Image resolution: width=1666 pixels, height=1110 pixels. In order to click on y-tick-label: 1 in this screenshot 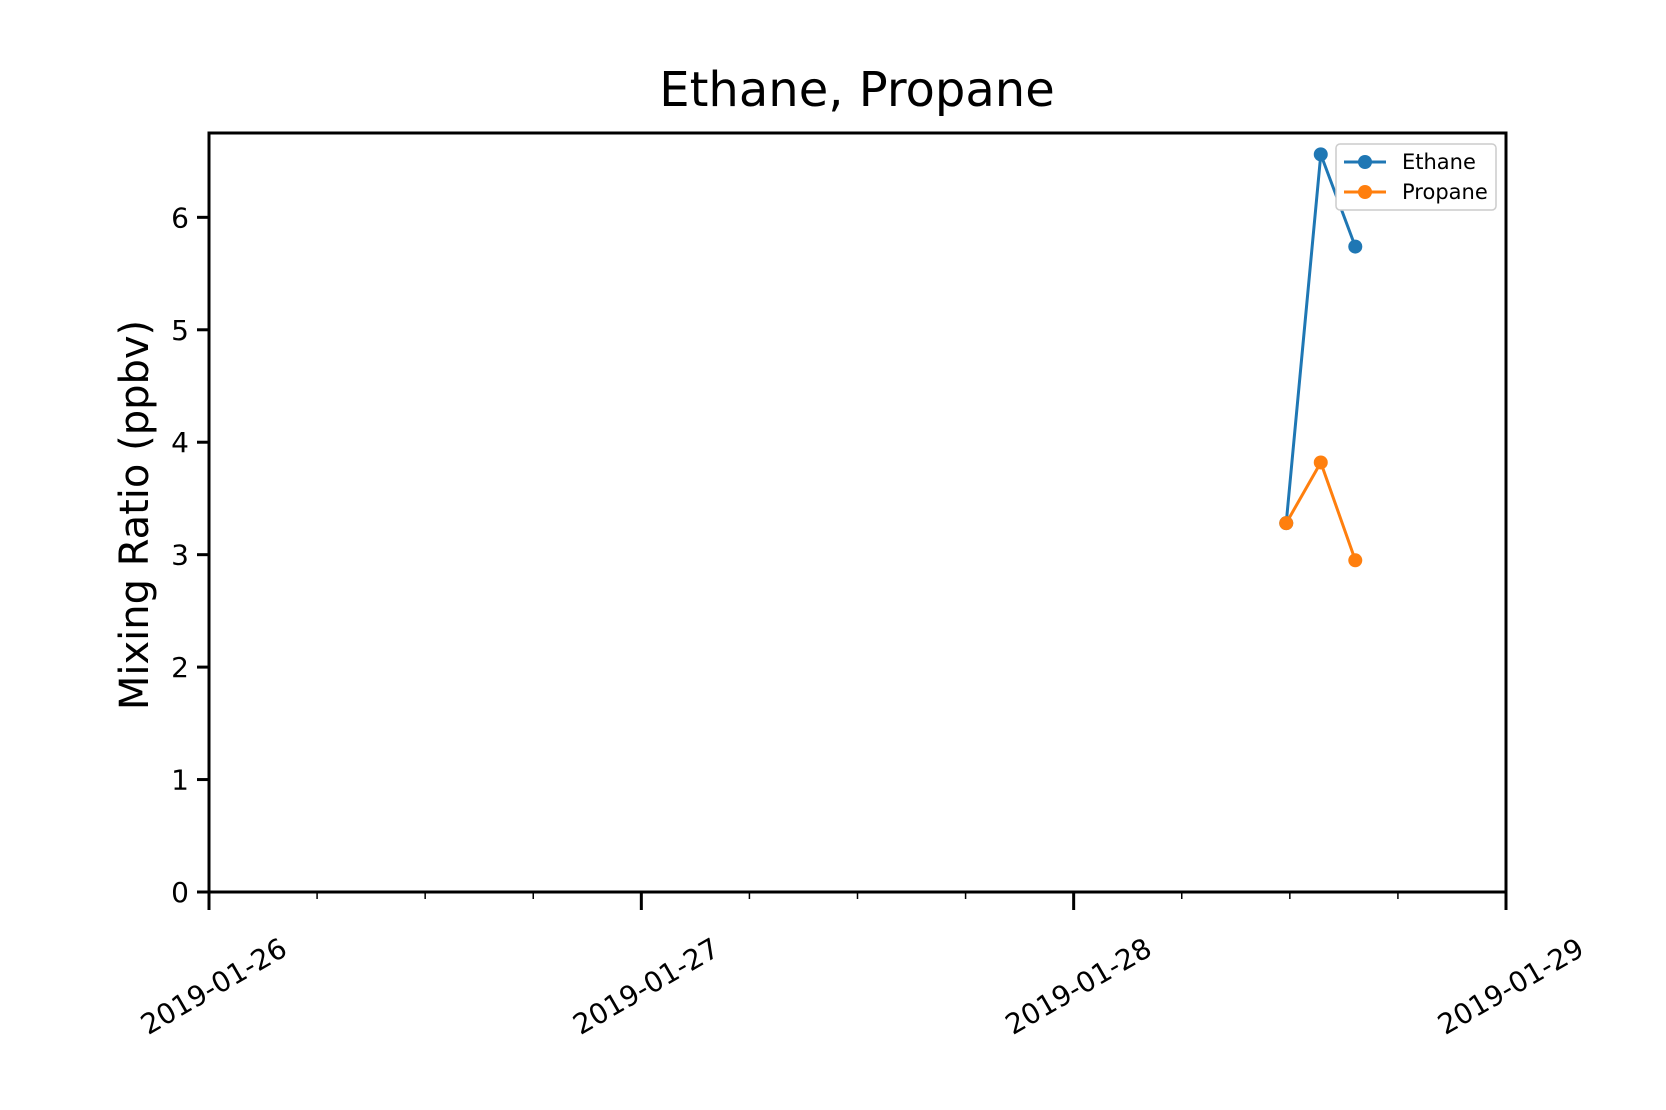, I will do `click(180, 780)`.